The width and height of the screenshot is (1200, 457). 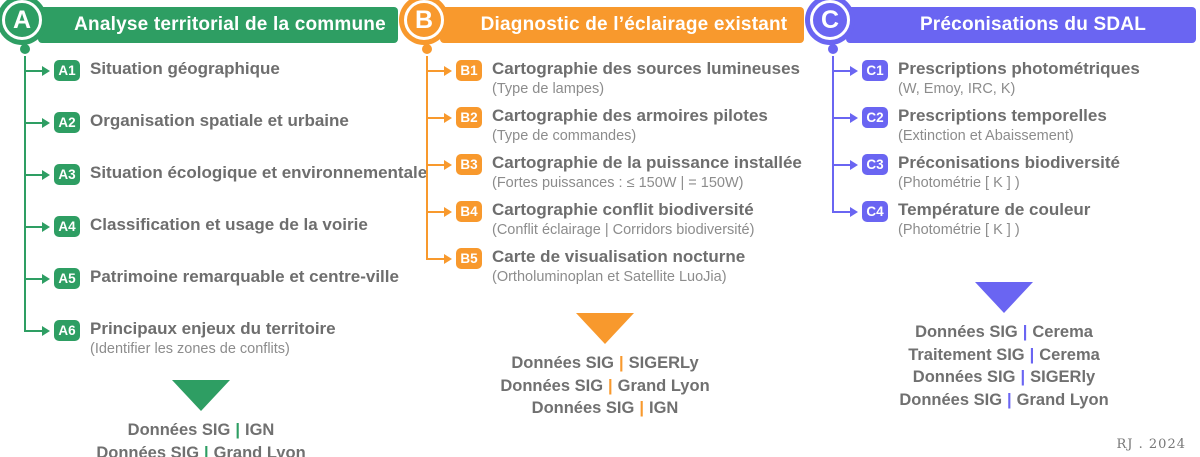 What do you see at coordinates (634, 24) in the screenshot?
I see `column-title: Diagnostic de l’éclairage existant` at bounding box center [634, 24].